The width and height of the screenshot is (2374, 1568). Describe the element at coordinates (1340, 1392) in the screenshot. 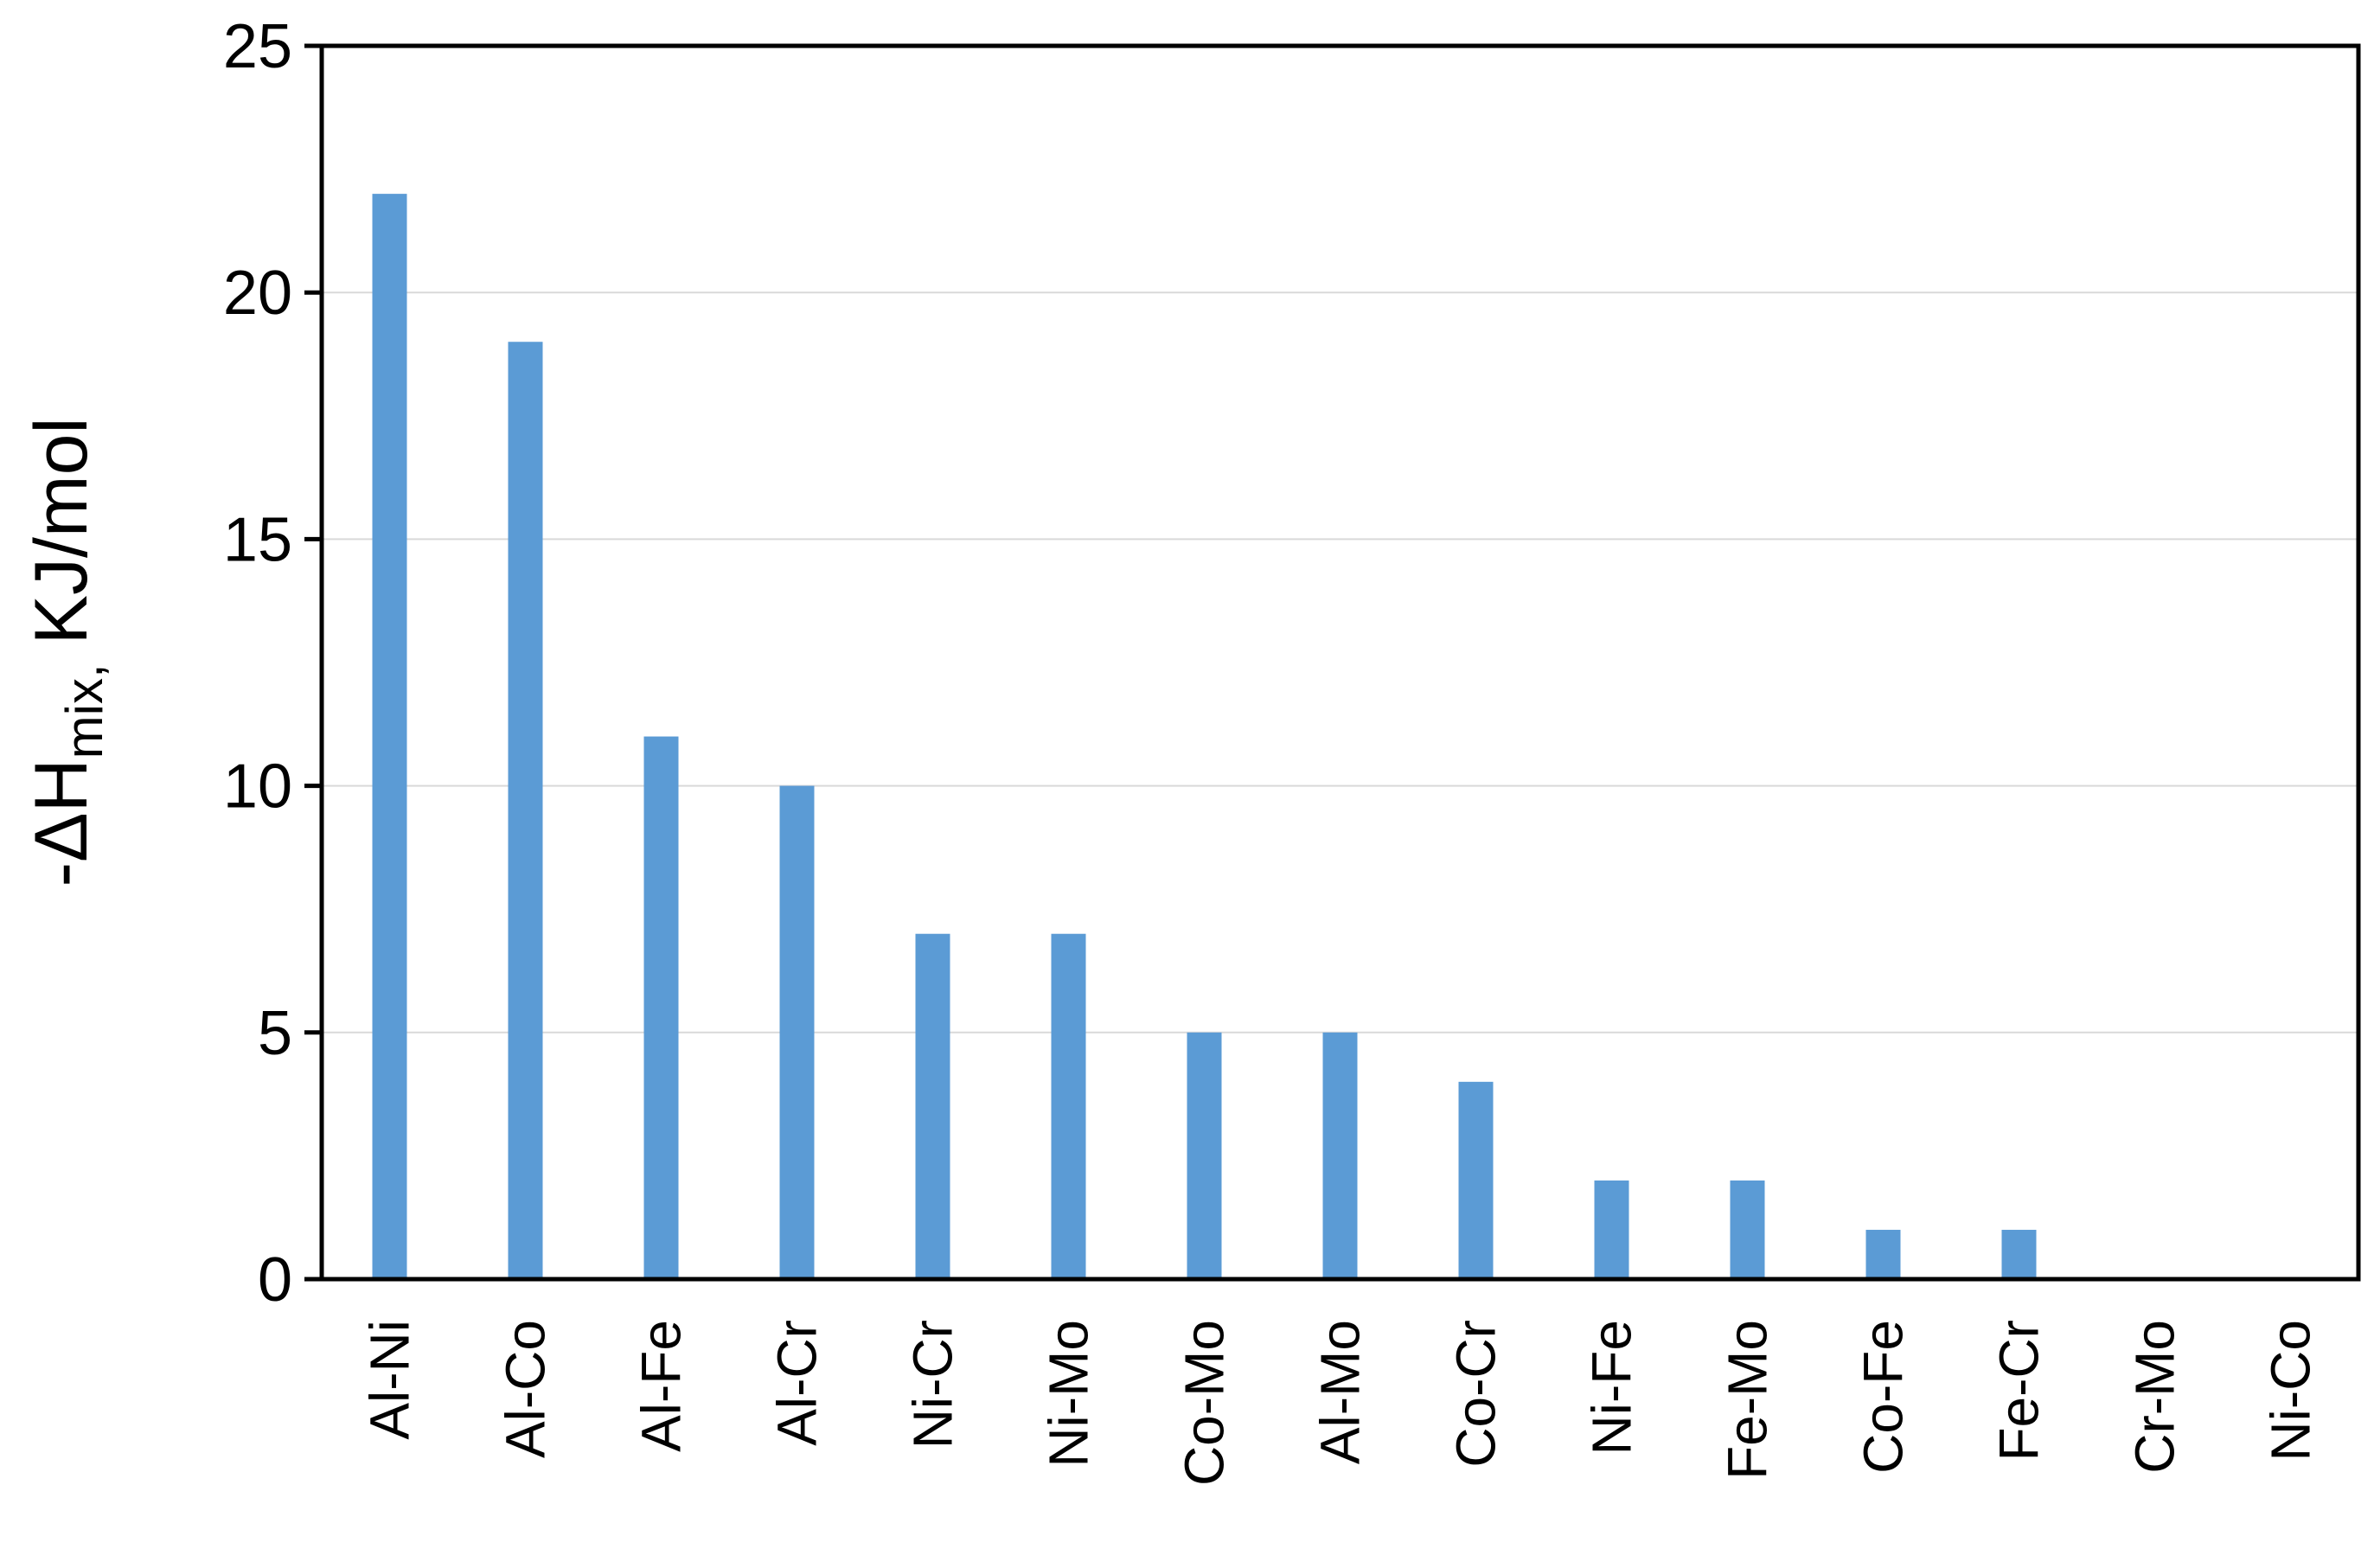

I see `x-tick-label: Al-Mo` at that location.